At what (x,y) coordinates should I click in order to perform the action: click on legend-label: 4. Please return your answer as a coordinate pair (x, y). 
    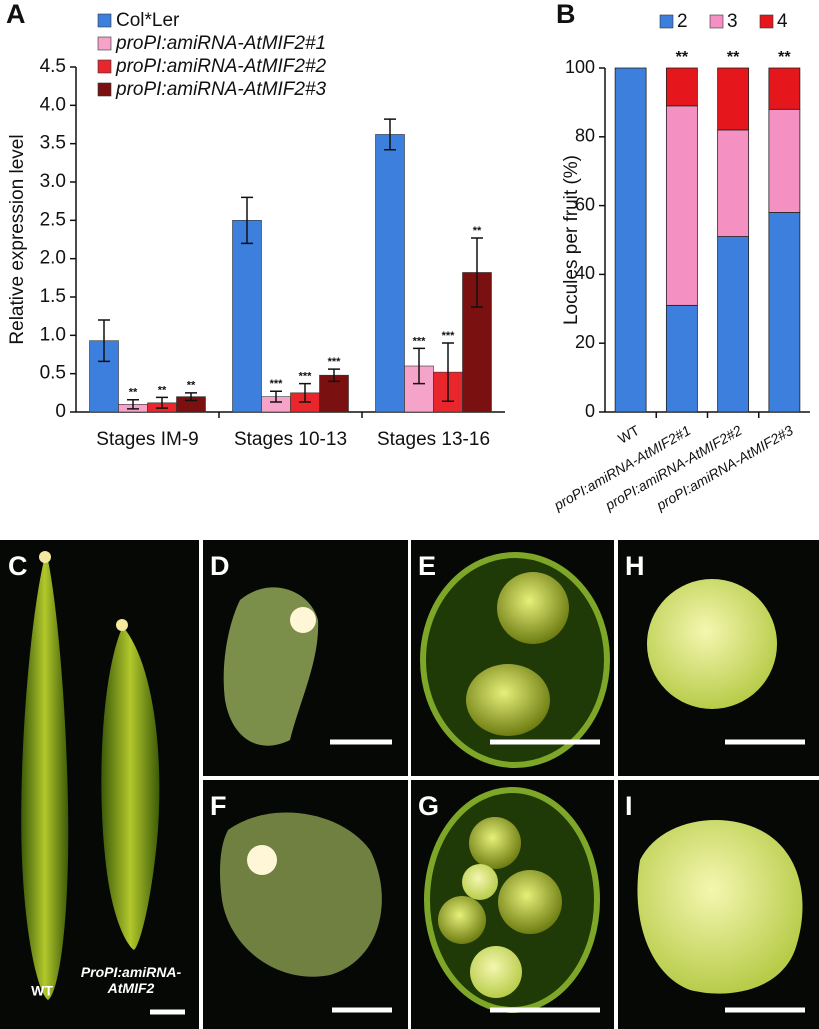
    Looking at the image, I should click on (782, 21).